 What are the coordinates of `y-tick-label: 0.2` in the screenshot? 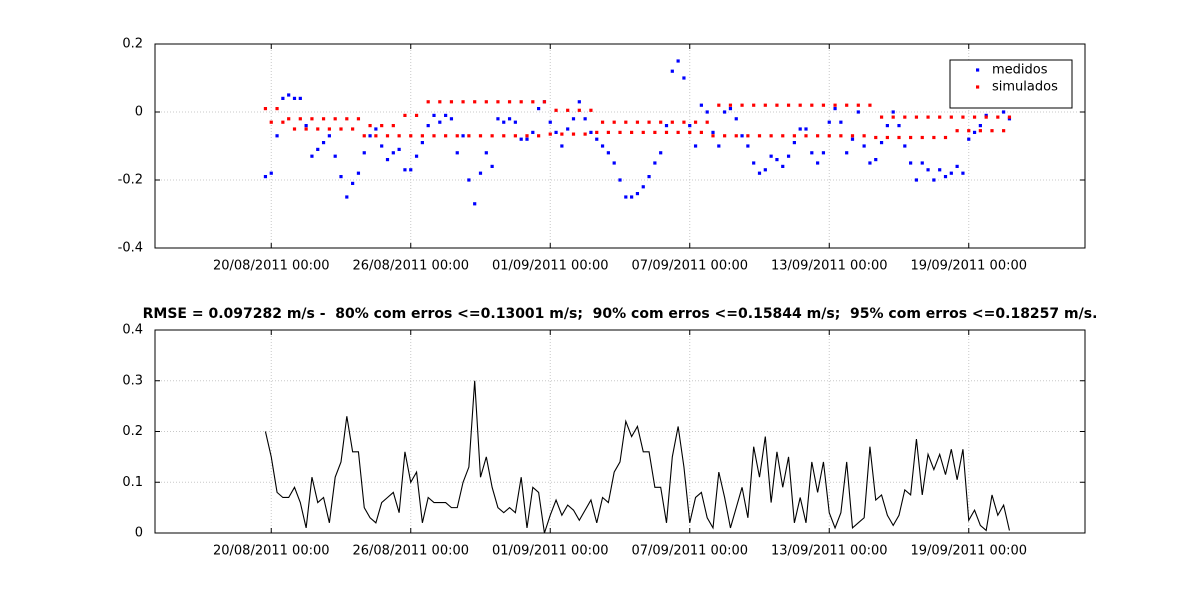 It's located at (132, 44).